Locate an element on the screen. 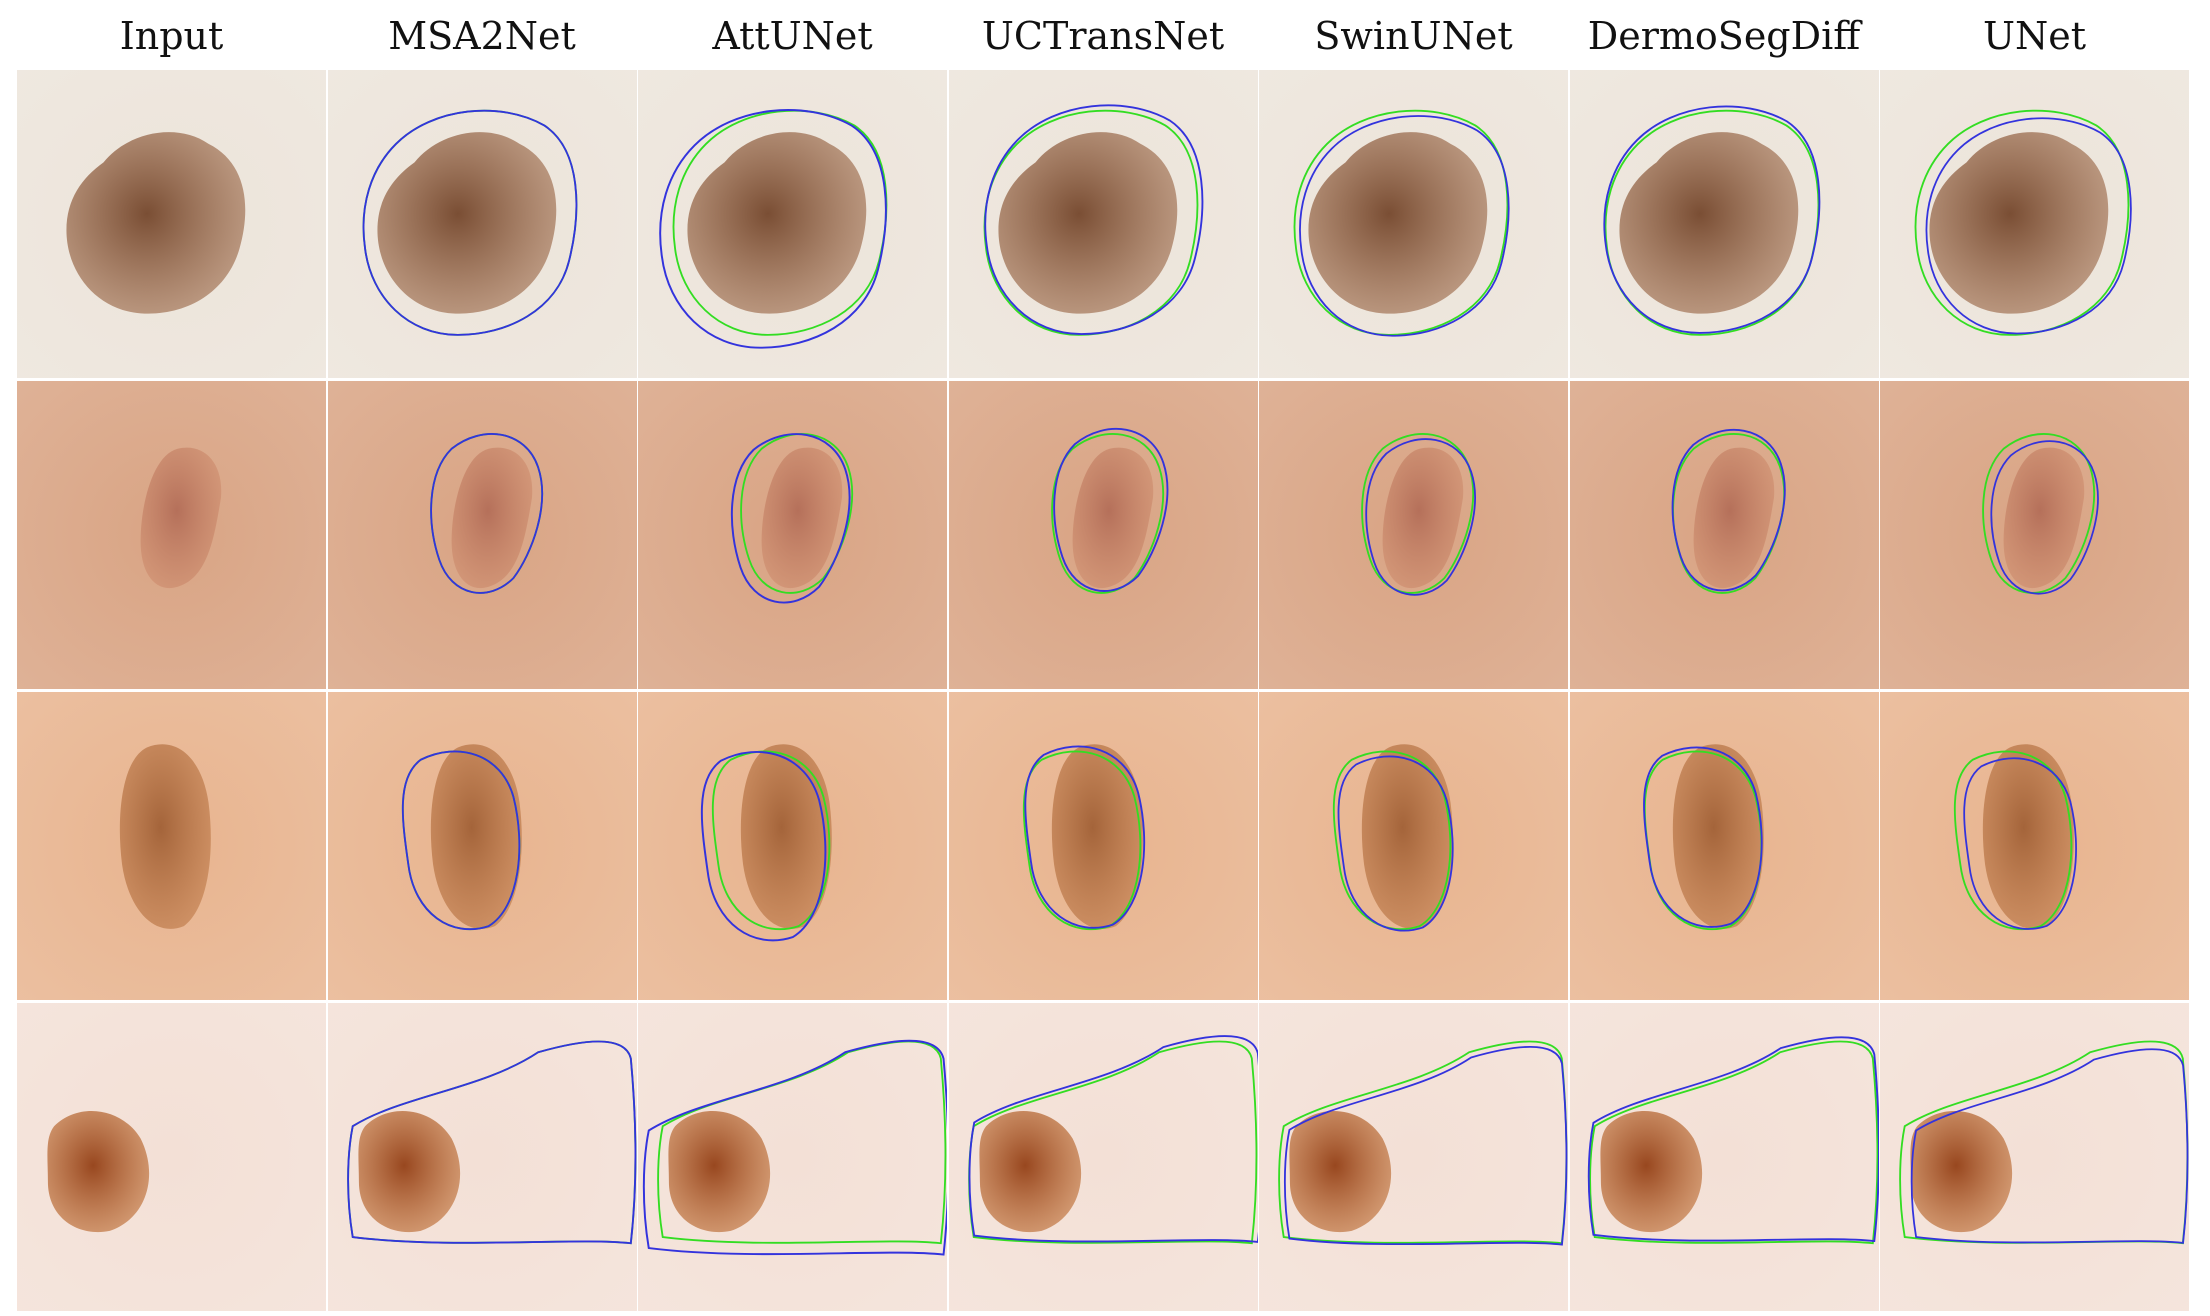 The height and width of the screenshot is (1316, 2210). image-tile-sample-3-attunet is located at coordinates (792, 846).